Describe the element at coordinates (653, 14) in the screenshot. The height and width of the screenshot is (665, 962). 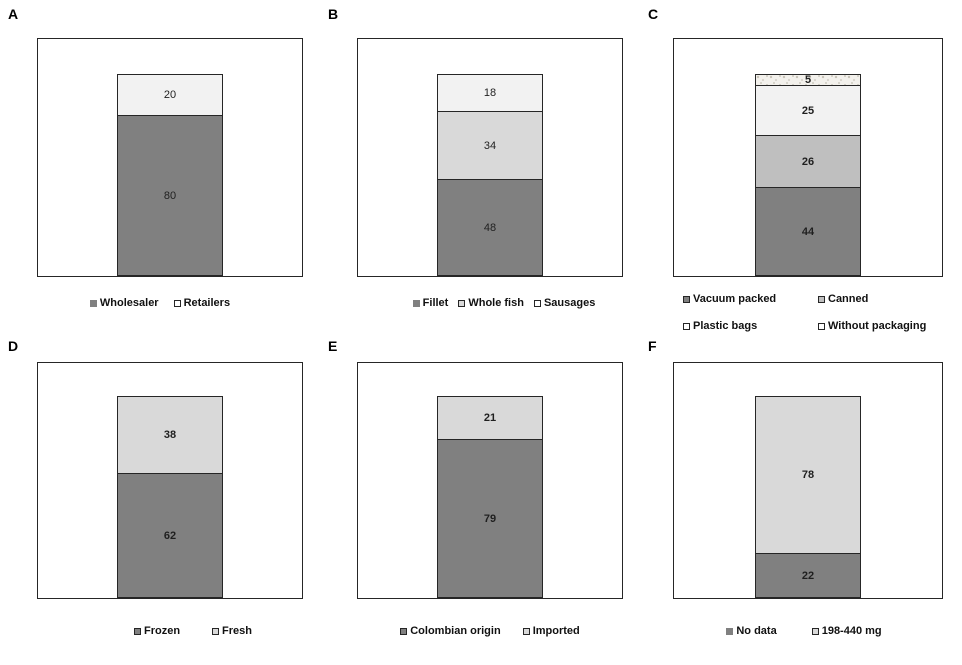
I see `panel-letter: C` at that location.